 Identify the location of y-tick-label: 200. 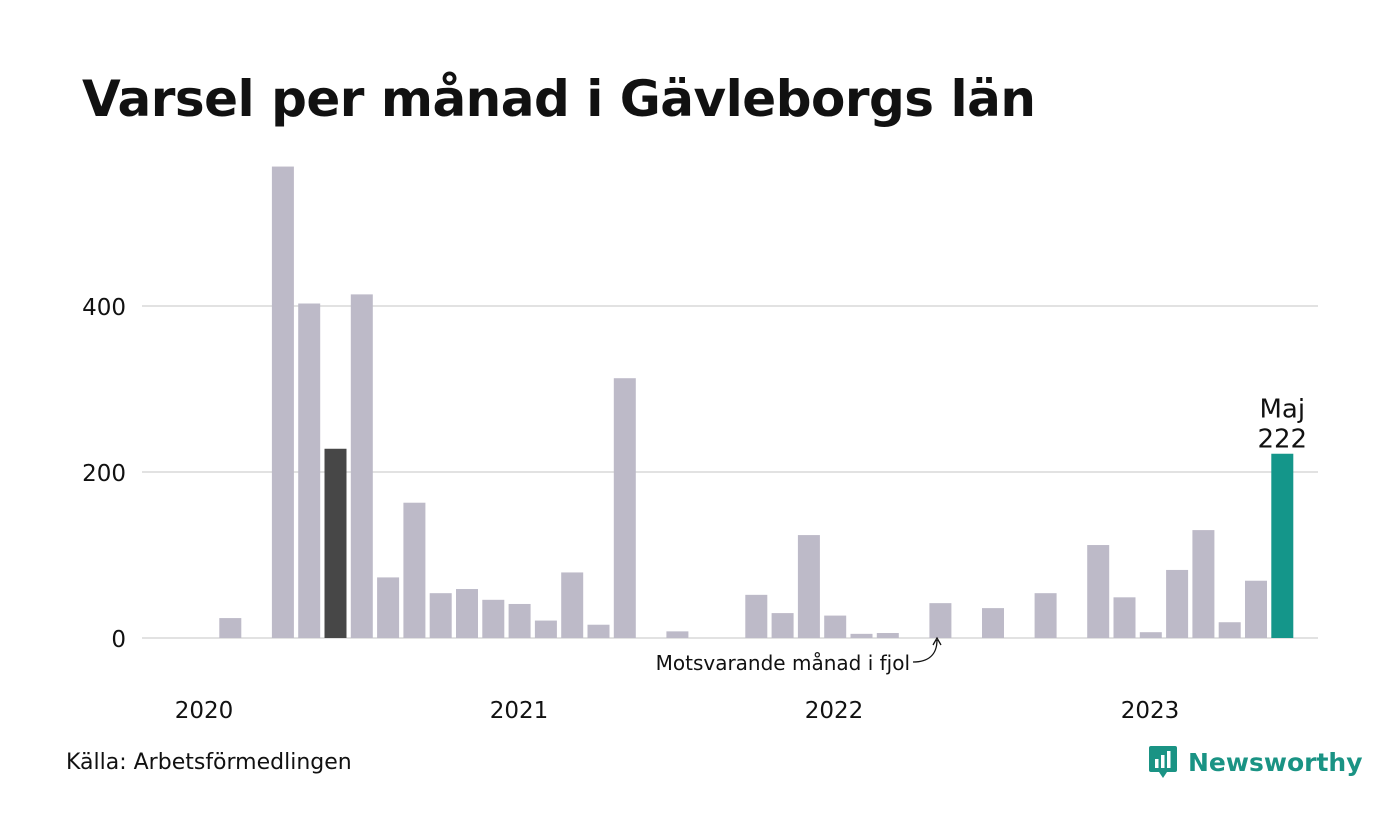
(104, 474).